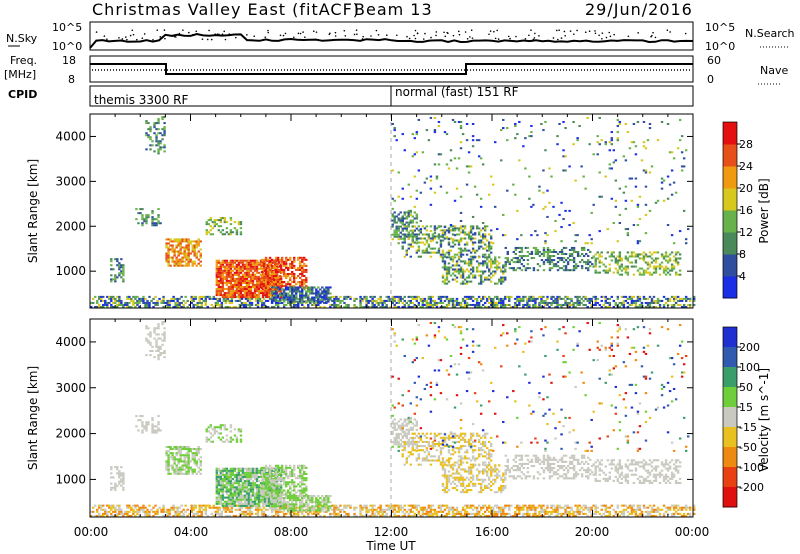 The height and width of the screenshot is (554, 800). I want to click on freq-frame, so click(391, 69).